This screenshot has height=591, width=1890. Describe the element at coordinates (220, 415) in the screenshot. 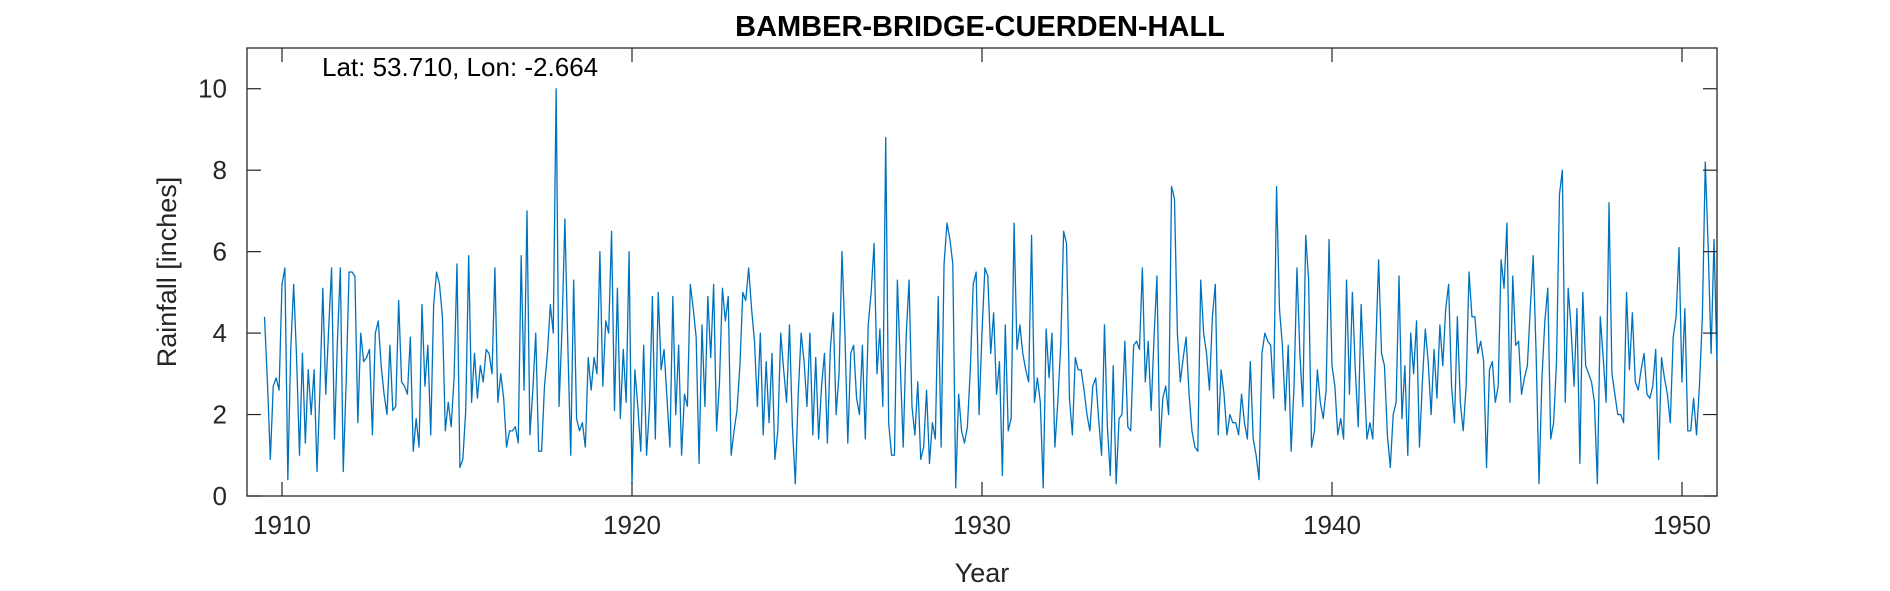

I see `y-tick-label: 2` at that location.